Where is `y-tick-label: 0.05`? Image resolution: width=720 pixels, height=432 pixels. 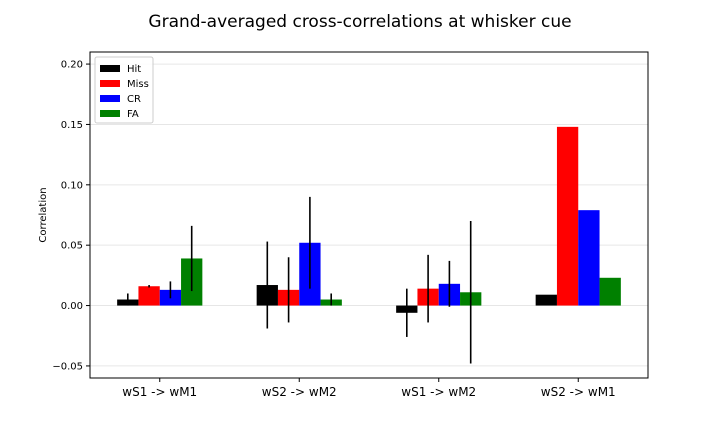 y-tick-label: 0.05 is located at coordinates (72, 246).